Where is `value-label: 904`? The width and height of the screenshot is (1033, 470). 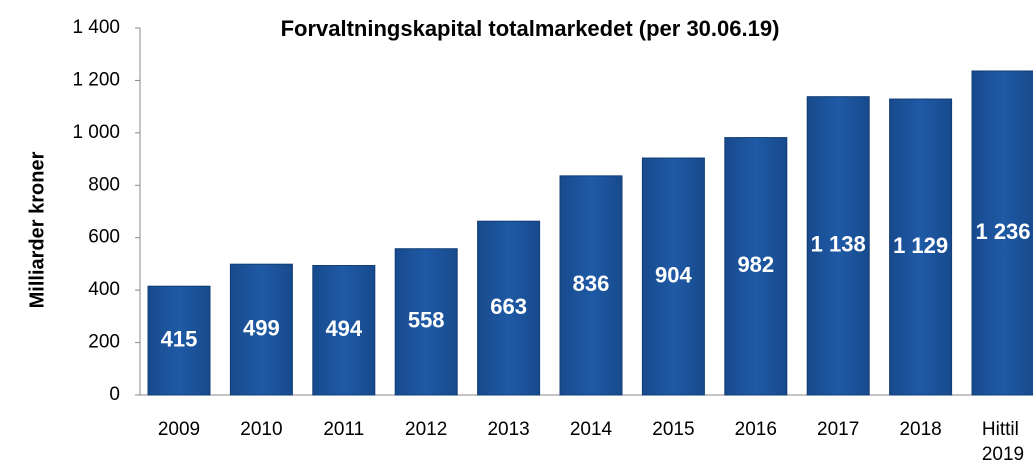
value-label: 904 is located at coordinates (673, 274).